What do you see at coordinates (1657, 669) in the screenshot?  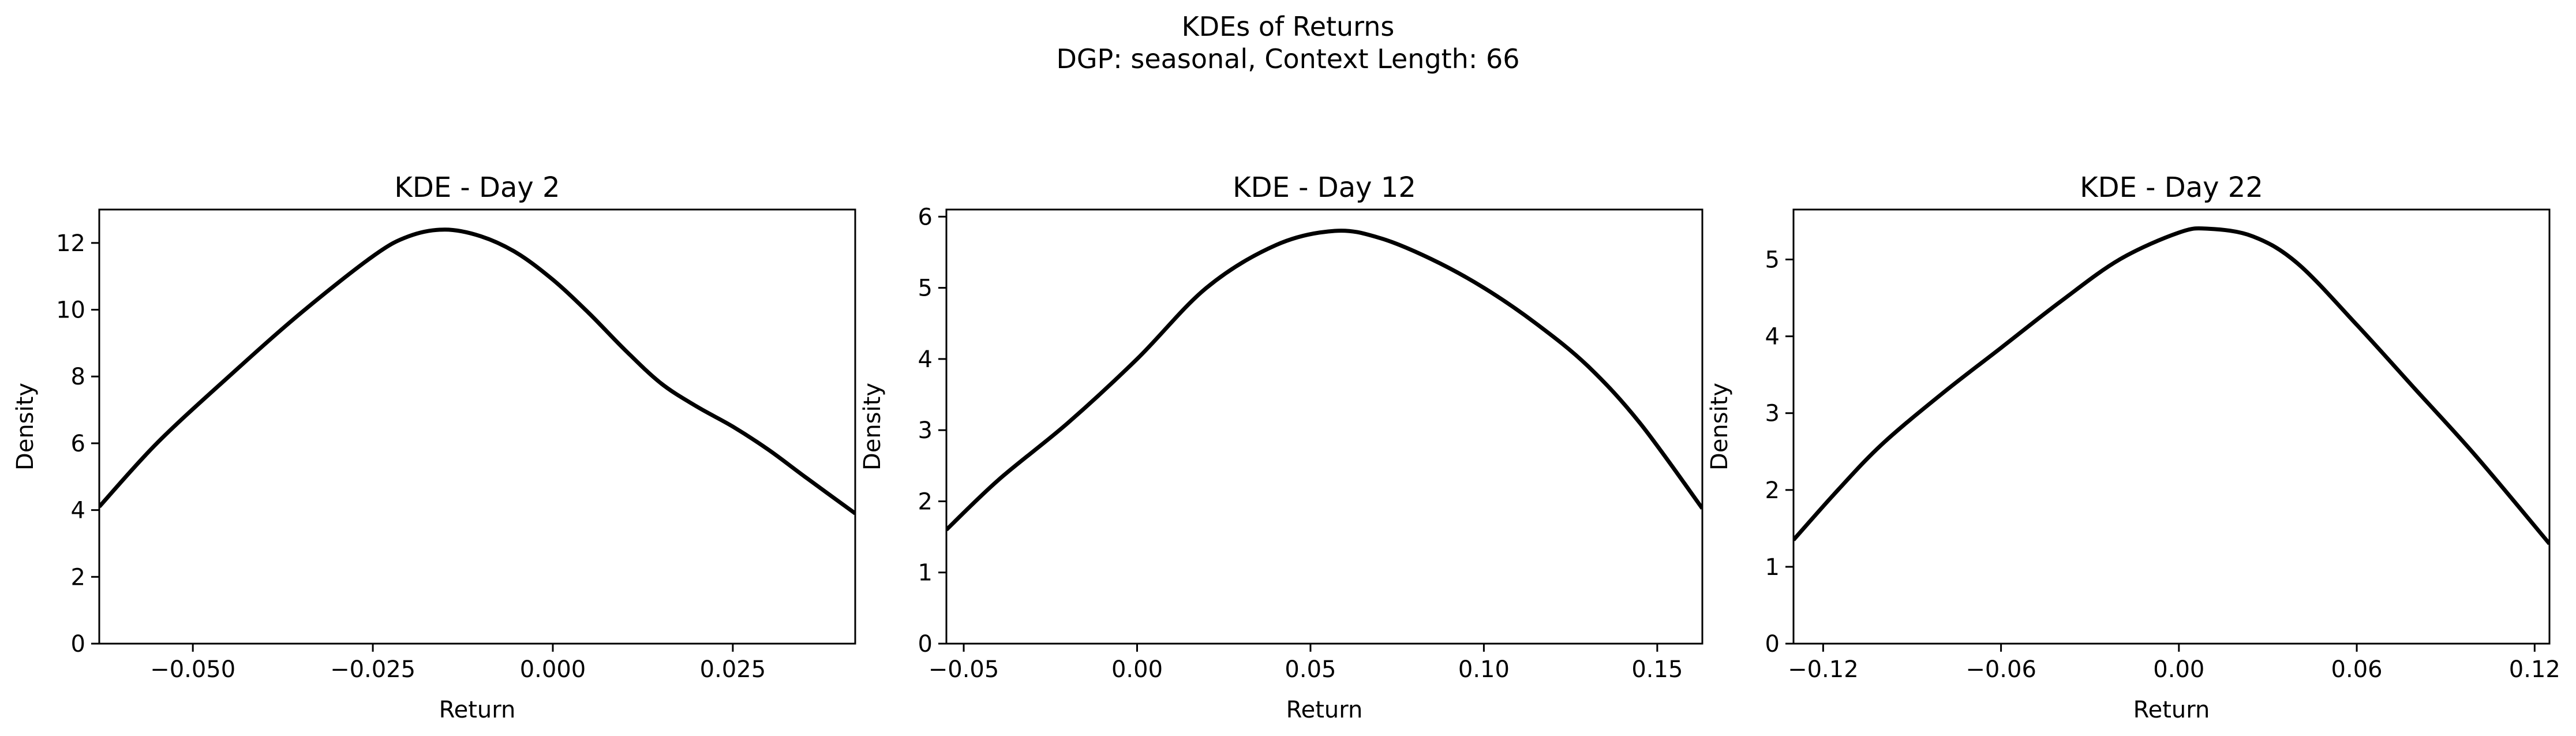 I see `x-tick-label: 0.15` at bounding box center [1657, 669].